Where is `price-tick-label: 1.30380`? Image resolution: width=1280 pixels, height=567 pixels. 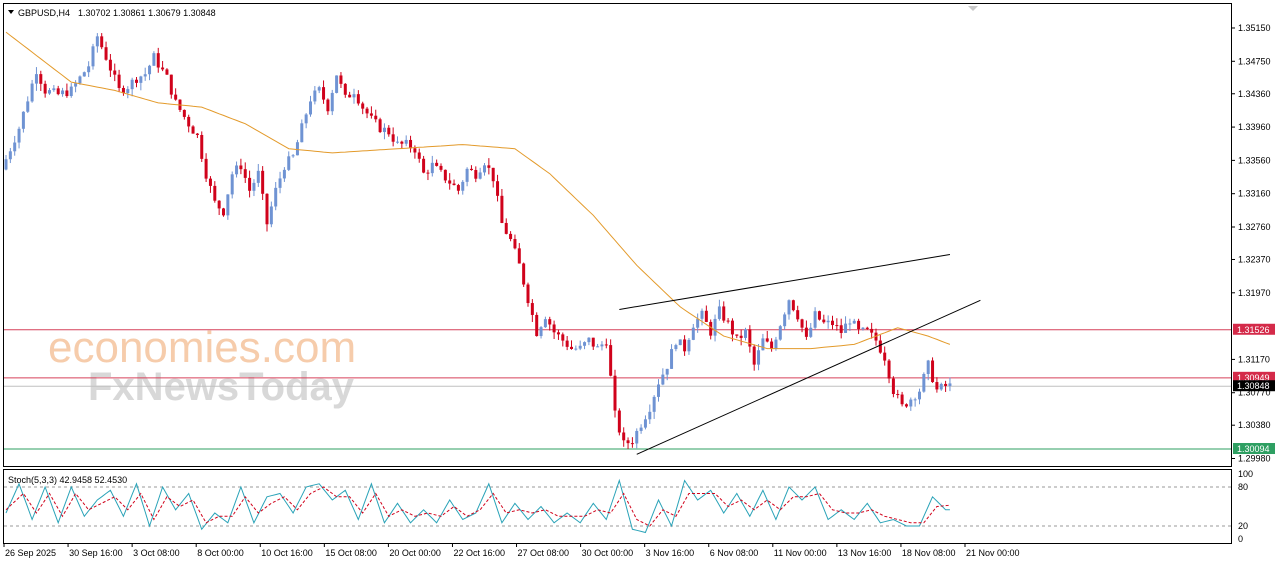 price-tick-label: 1.30380 is located at coordinates (1254, 425).